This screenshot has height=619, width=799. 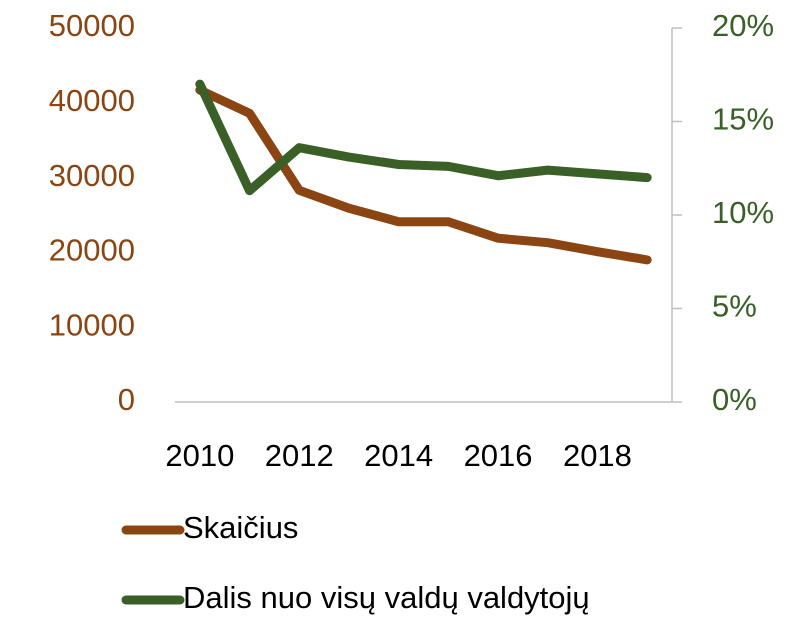 I want to click on x-tick-label: 2018, so click(x=597, y=455).